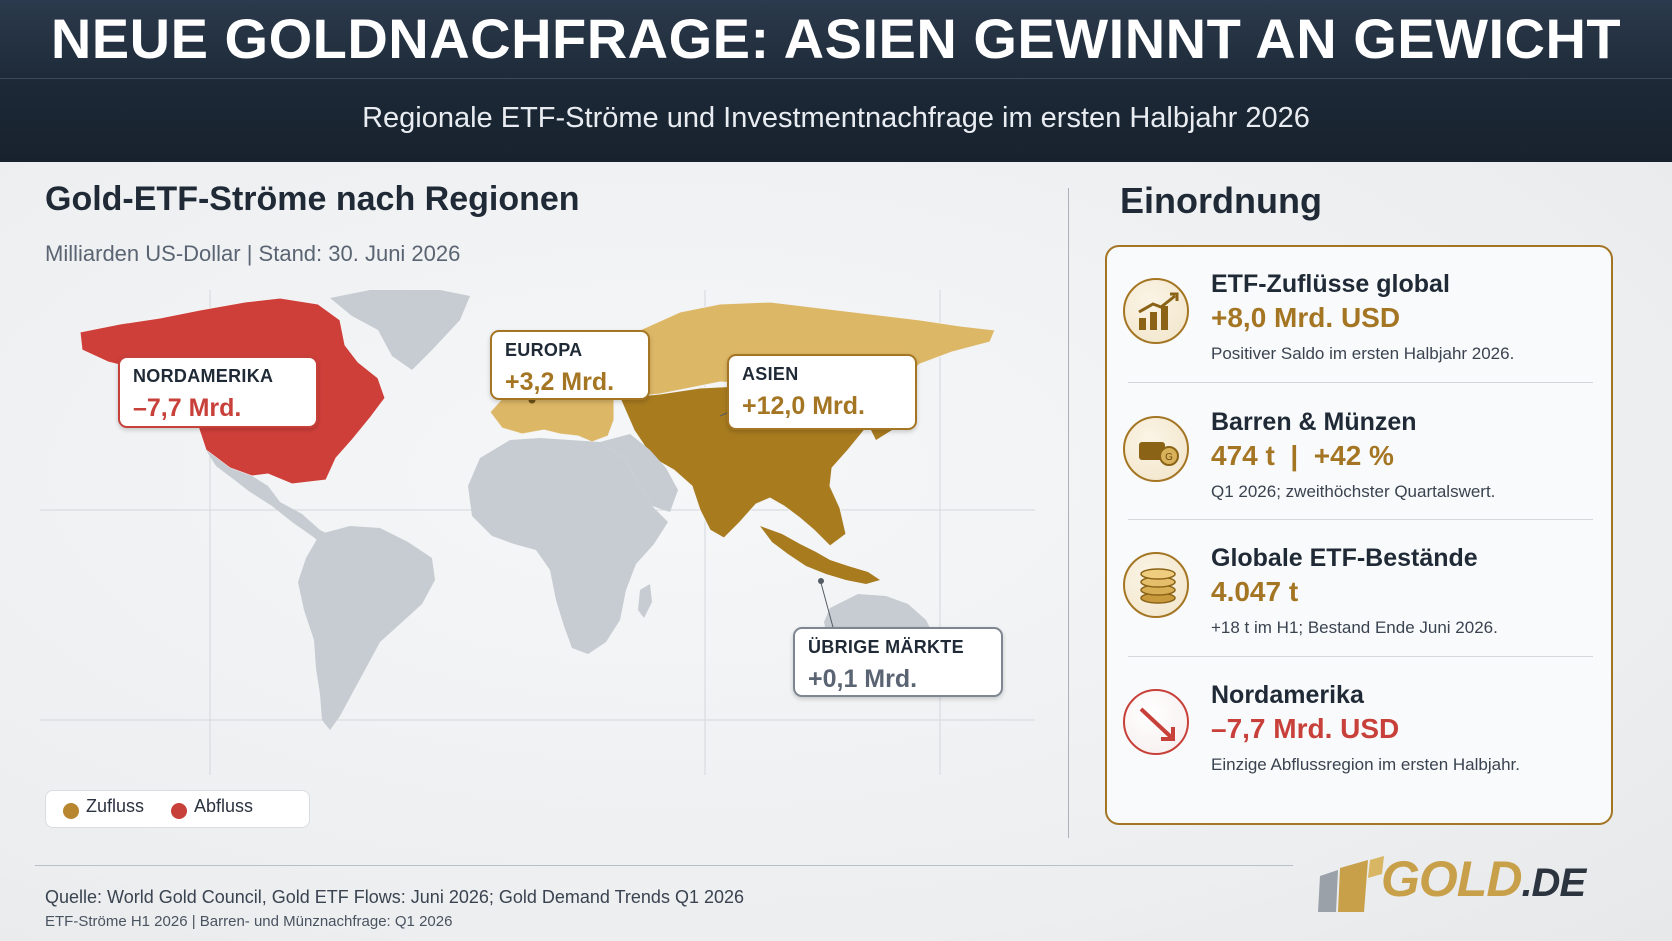  I want to click on callout-region-value: –7,7 Mrd., so click(187, 408).